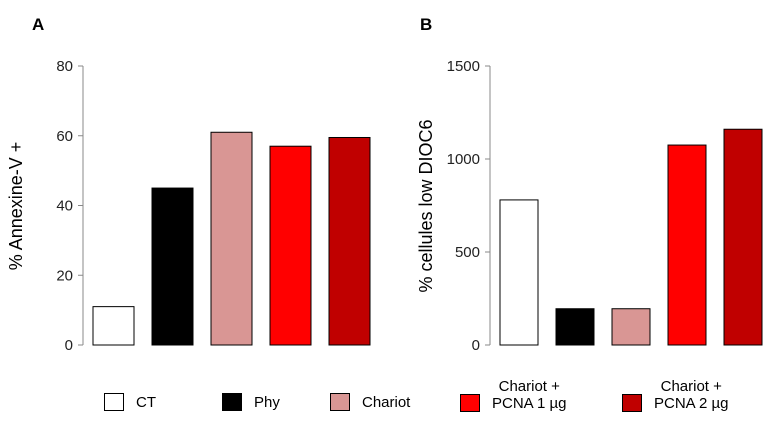  I want to click on legend-label-pcna-1: Chariot + PCNA 1 µg, so click(529, 395).